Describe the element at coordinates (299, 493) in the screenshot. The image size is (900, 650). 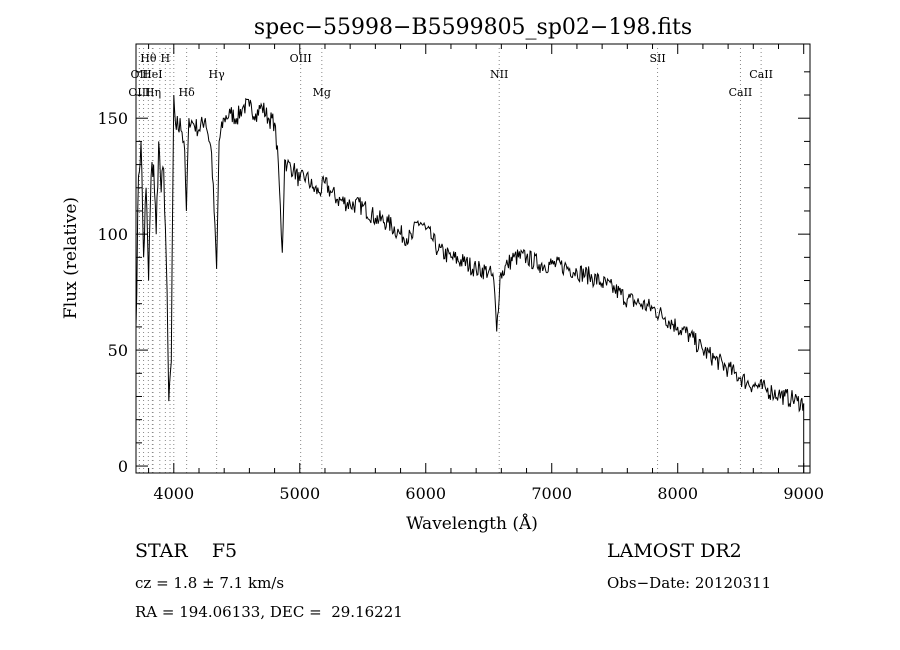
I see `x-tick-label: 5000` at that location.